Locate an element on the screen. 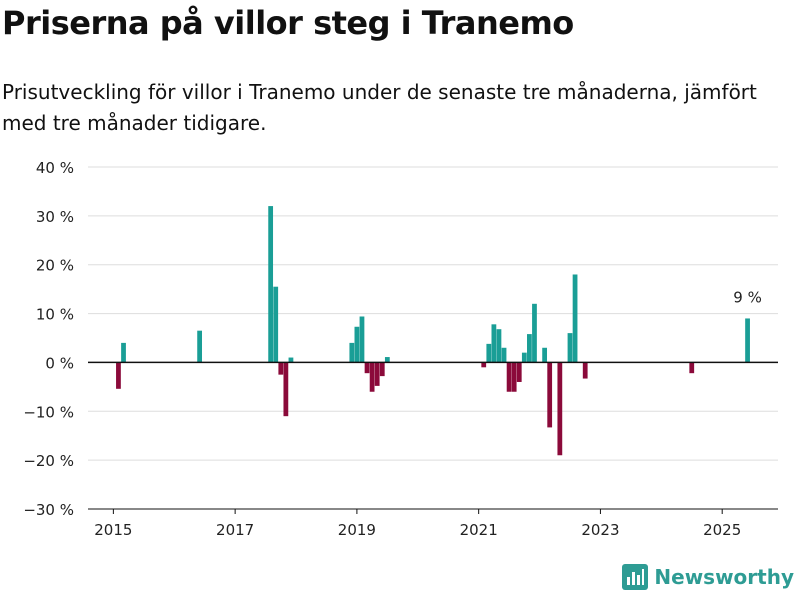 This screenshot has width=800, height=600. y-tick-label: −30 % is located at coordinates (48, 510).